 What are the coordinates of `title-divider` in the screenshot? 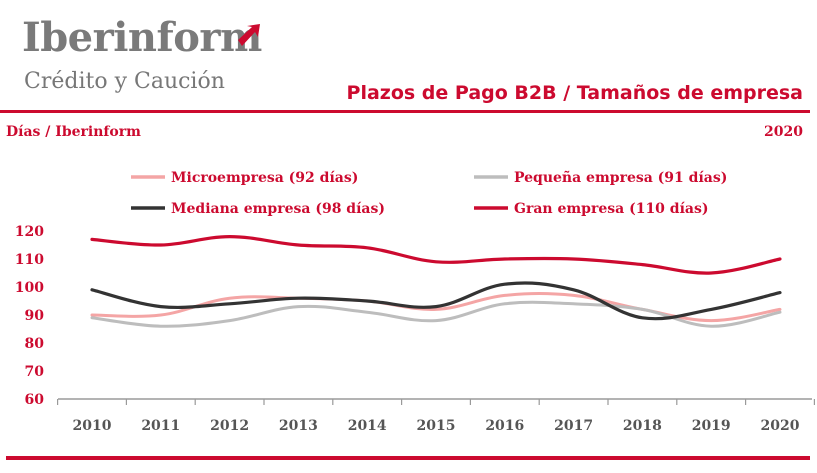 It's located at (405, 111).